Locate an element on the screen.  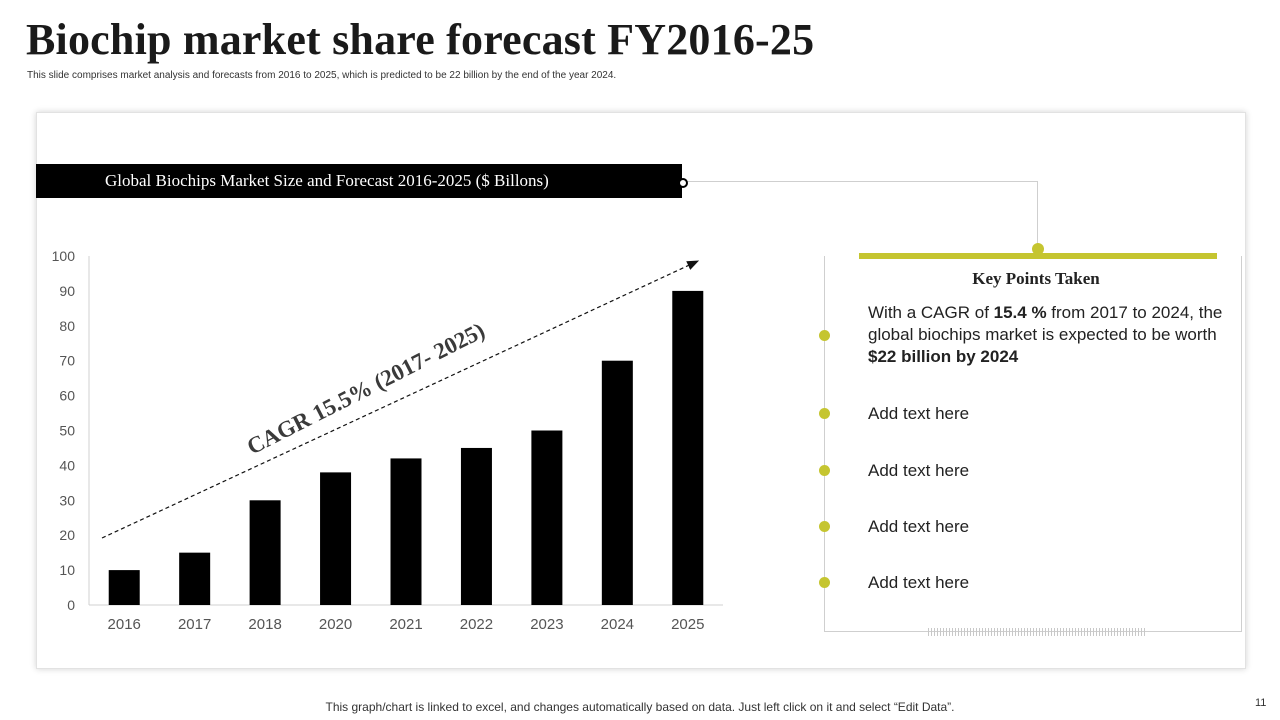
y-tick-label: 40 is located at coordinates (67, 465).